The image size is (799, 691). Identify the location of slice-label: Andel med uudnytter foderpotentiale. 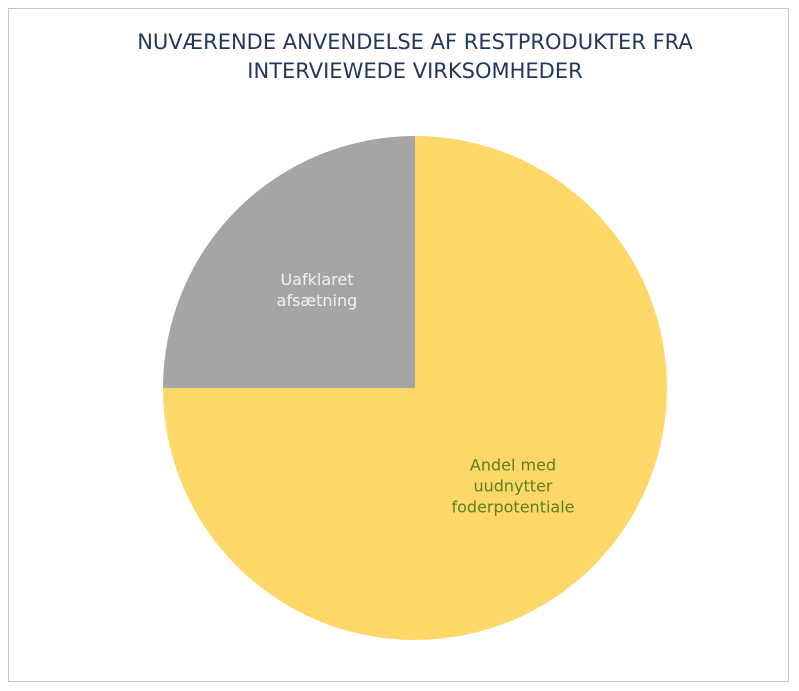
(513, 486).